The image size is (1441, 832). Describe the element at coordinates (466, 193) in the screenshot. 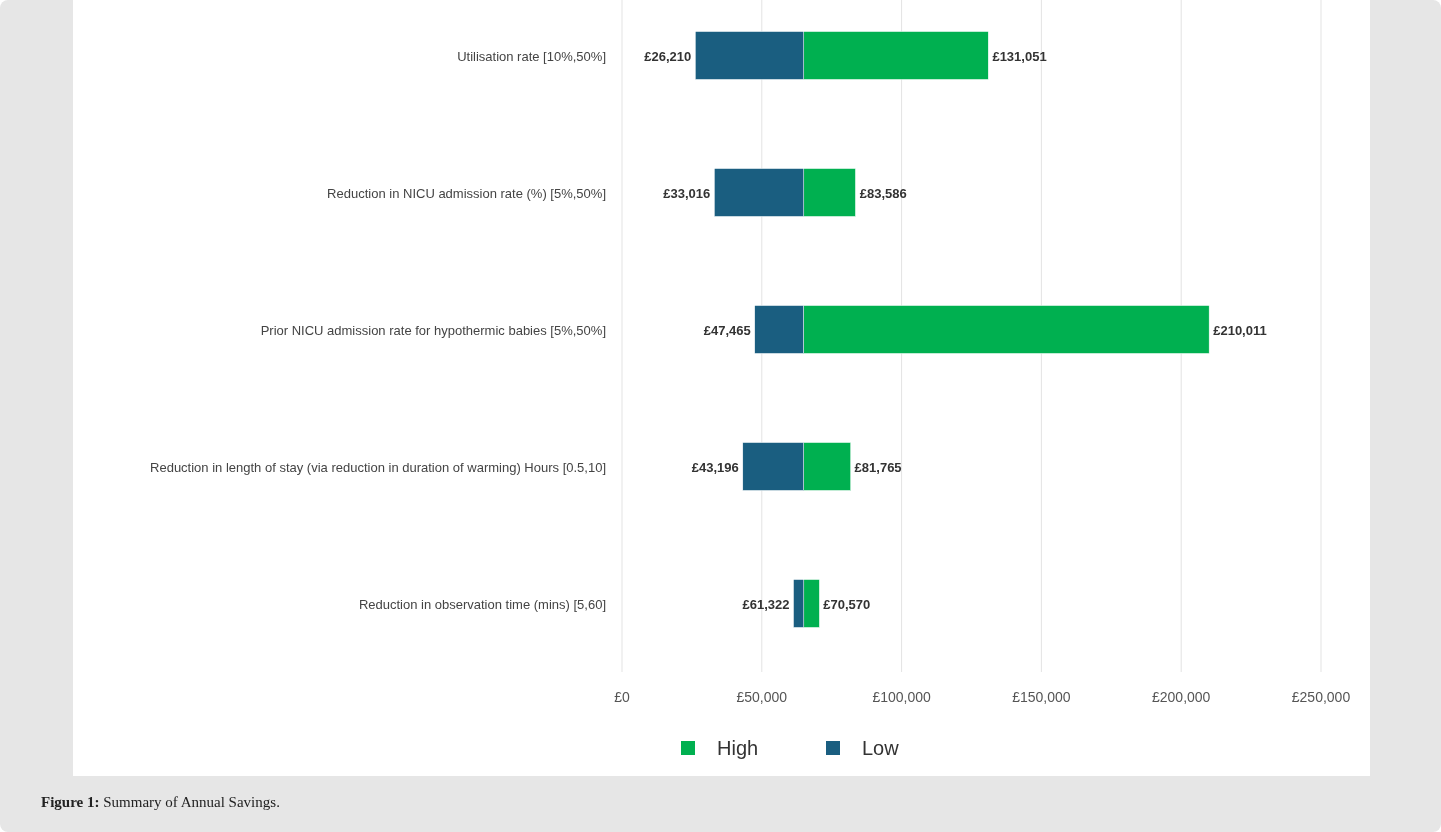

I see `y-tick-label: Reduction in NICU admission rate (%) [5%,50%]` at that location.